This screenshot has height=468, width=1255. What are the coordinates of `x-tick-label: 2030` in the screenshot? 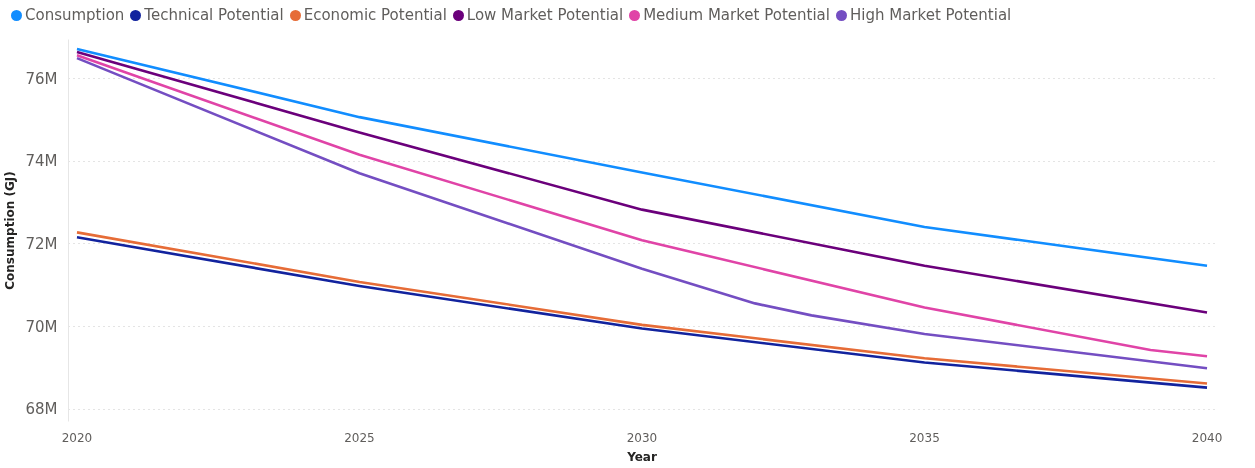 It's located at (642, 437).